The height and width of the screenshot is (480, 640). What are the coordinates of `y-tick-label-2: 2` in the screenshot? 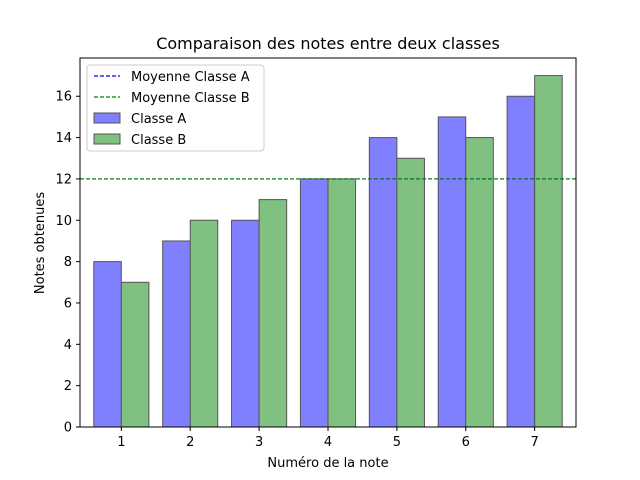 It's located at (68, 386).